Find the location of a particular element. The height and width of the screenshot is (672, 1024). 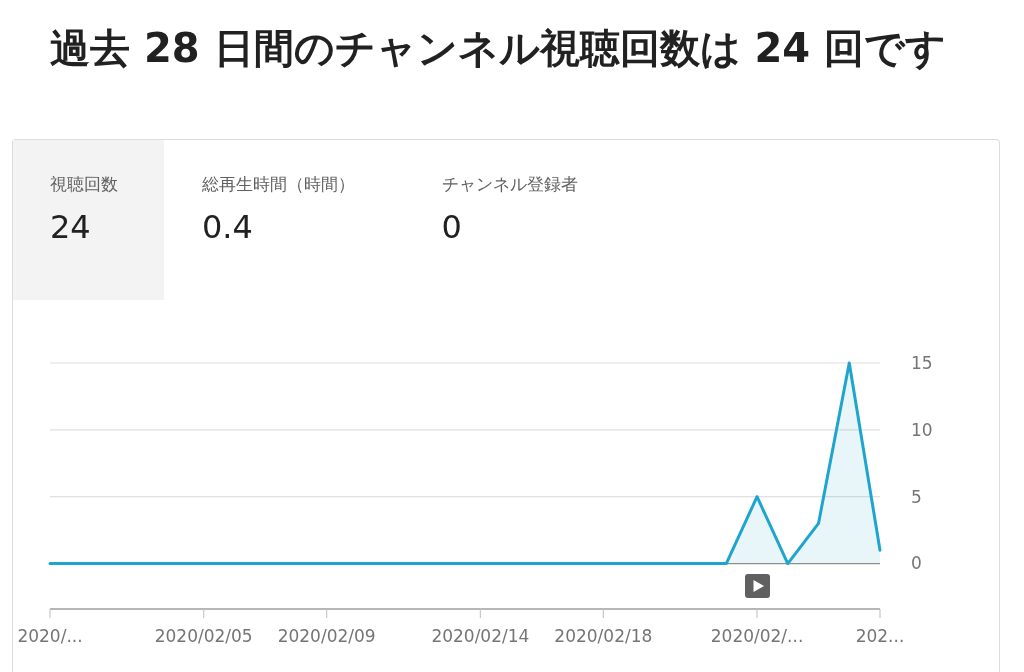

data-label: 0 is located at coordinates (451, 227).